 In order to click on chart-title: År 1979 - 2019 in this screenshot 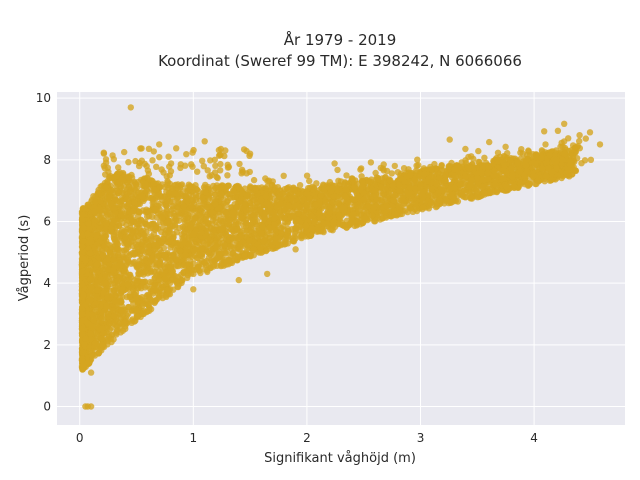, I will do `click(340, 39)`.